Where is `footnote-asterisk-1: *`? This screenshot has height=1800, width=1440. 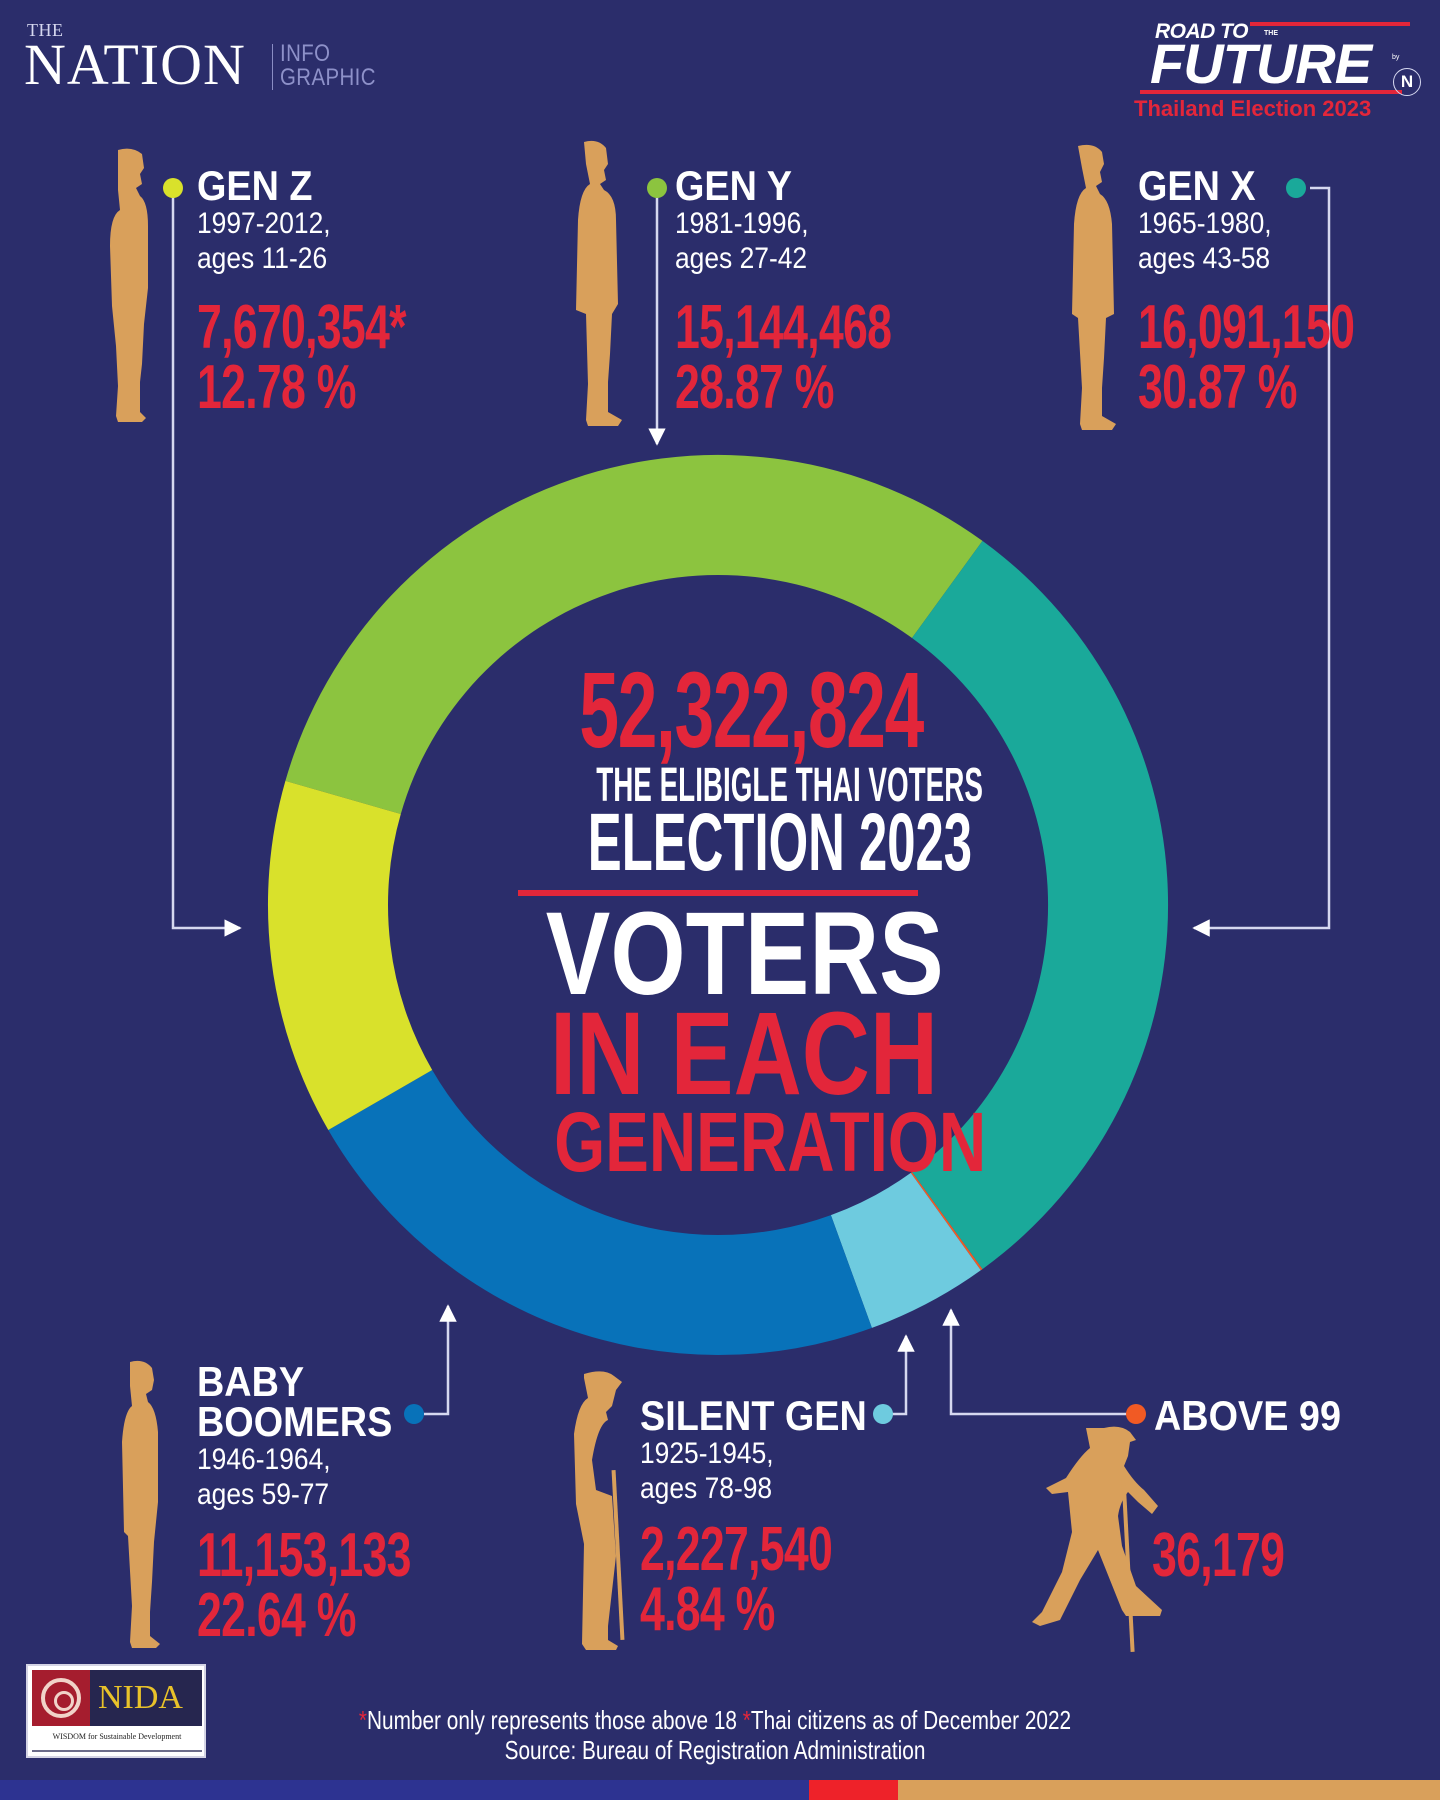 footnote-asterisk-1: * is located at coordinates (362, 1720).